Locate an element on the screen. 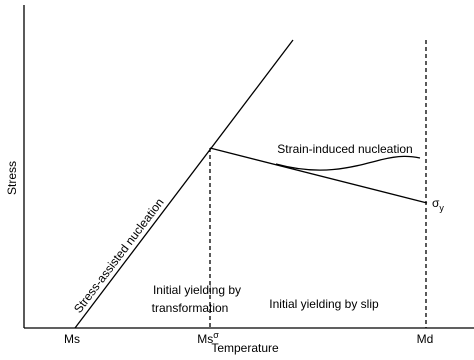 The image size is (474, 360). ms-label: Ms is located at coordinates (72, 339).